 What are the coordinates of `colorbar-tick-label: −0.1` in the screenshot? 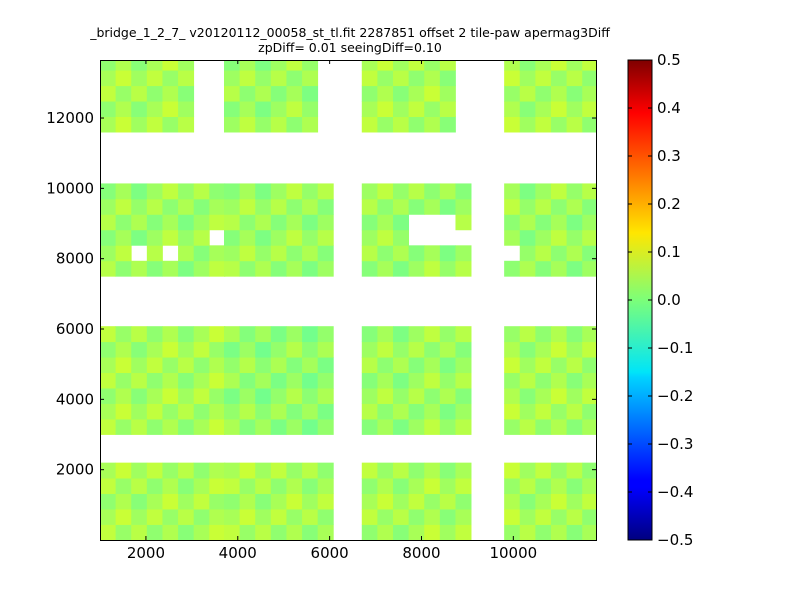 It's located at (675, 348).